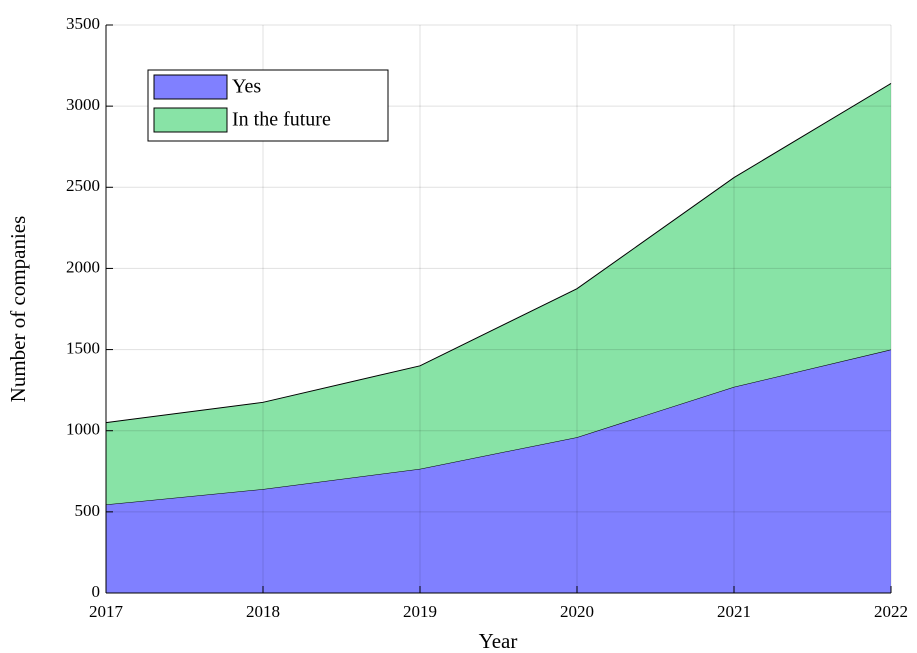 The image size is (917, 653). I want to click on x-axis-label: Year, so click(498, 641).